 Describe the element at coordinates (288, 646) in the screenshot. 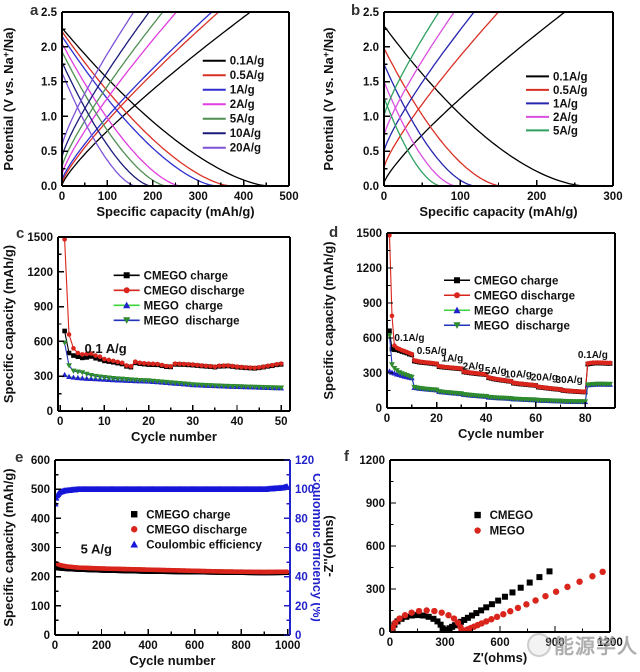

I see `svg-text: 1000` at that location.